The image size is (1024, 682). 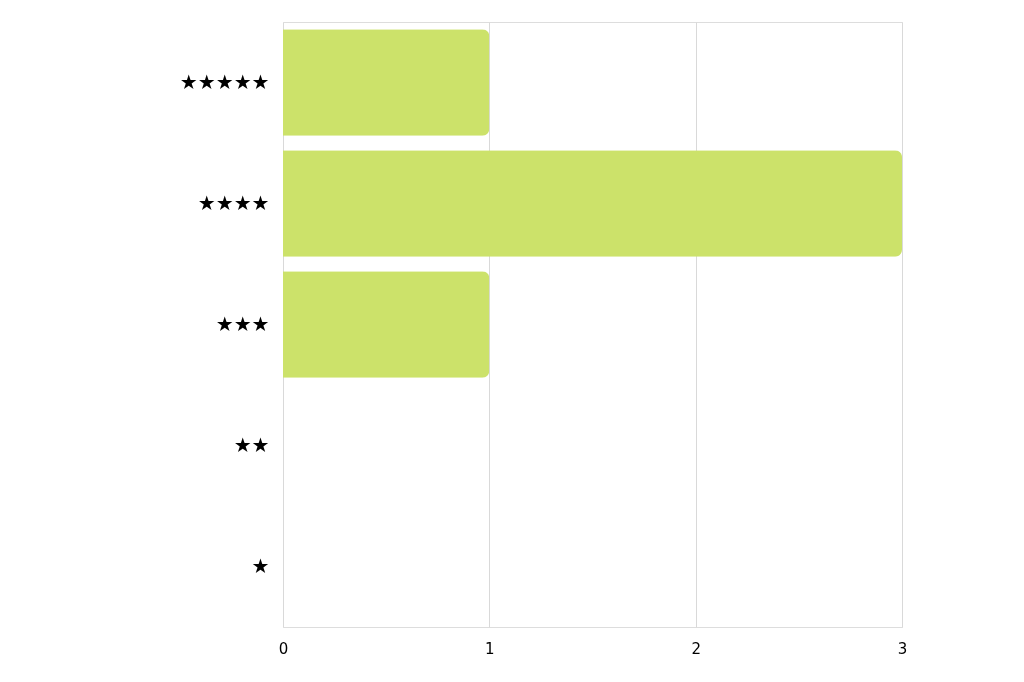 I want to click on y-tick-label: ★★★★★, so click(x=224, y=81).